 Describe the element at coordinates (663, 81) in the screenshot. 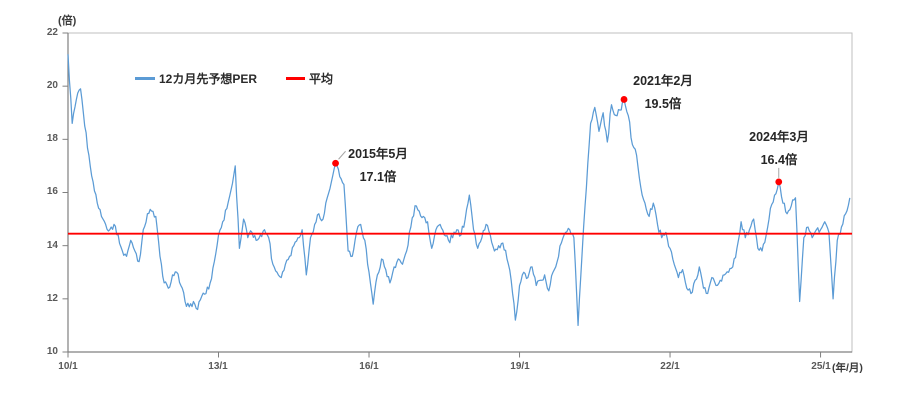

I see `annotation-date: 2021年2月` at that location.